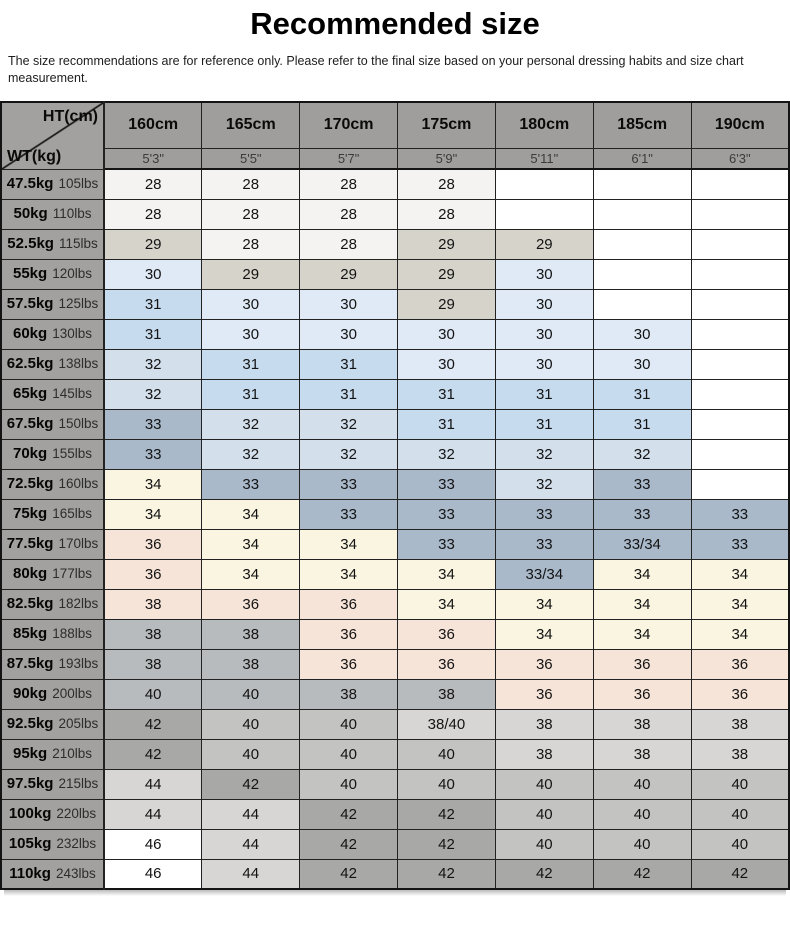  What do you see at coordinates (395, 634) in the screenshot?
I see `table-row: 85kg 188lbs 38 38 36 36 34 34 34` at bounding box center [395, 634].